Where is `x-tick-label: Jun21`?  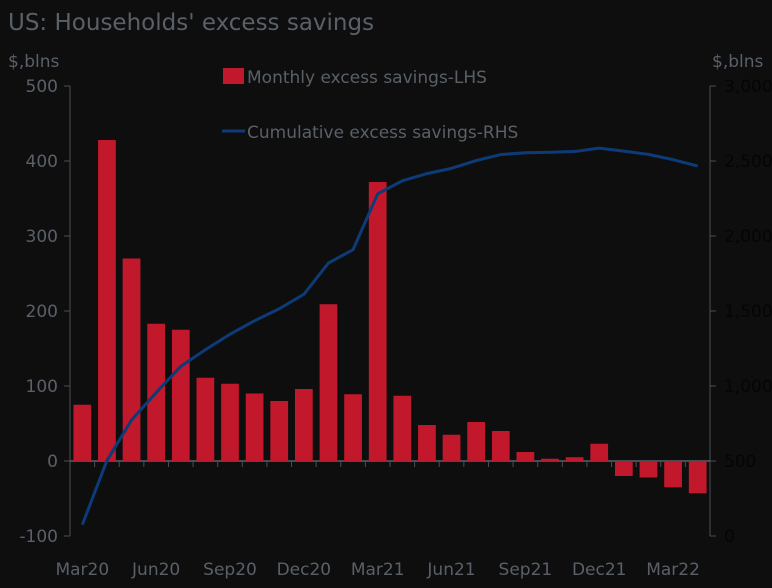
x-tick-label: Jun21 is located at coordinates (450, 570).